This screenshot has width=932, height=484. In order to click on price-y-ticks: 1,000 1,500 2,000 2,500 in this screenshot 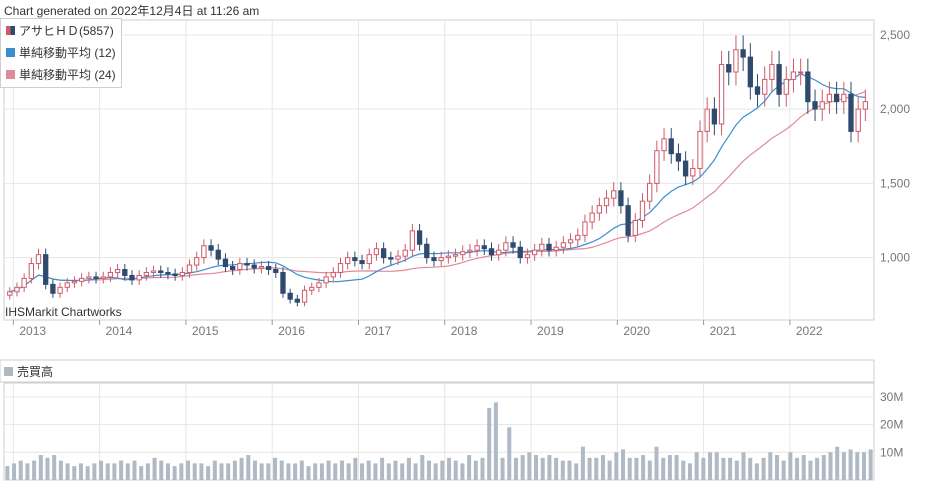, I will do `click(895, 146)`.